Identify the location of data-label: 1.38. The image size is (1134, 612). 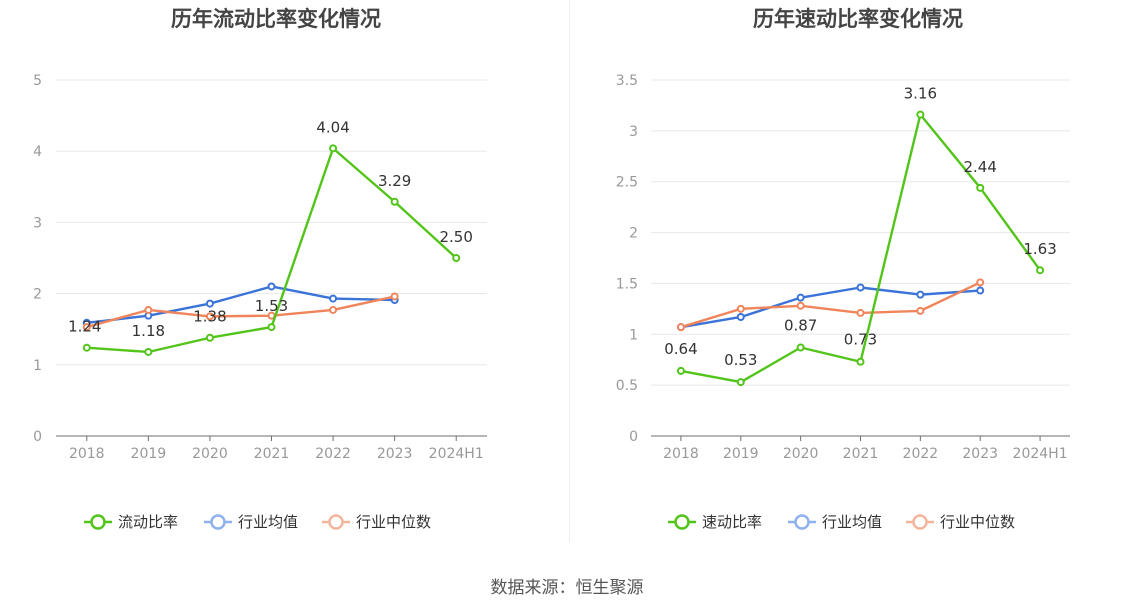
(209, 317).